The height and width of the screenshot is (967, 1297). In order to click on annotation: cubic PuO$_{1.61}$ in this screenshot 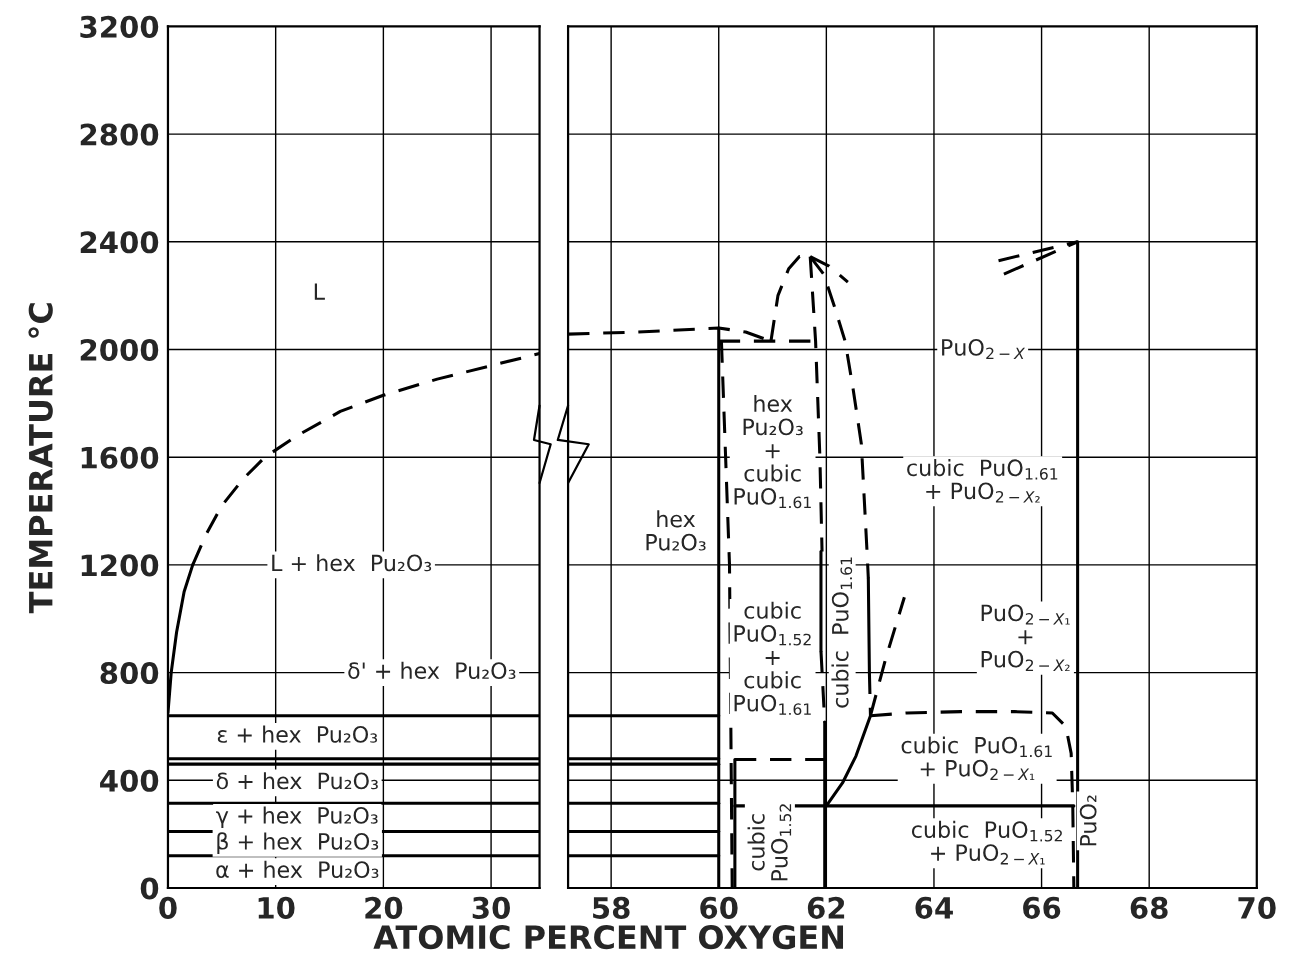, I will do `click(842, 632)`.